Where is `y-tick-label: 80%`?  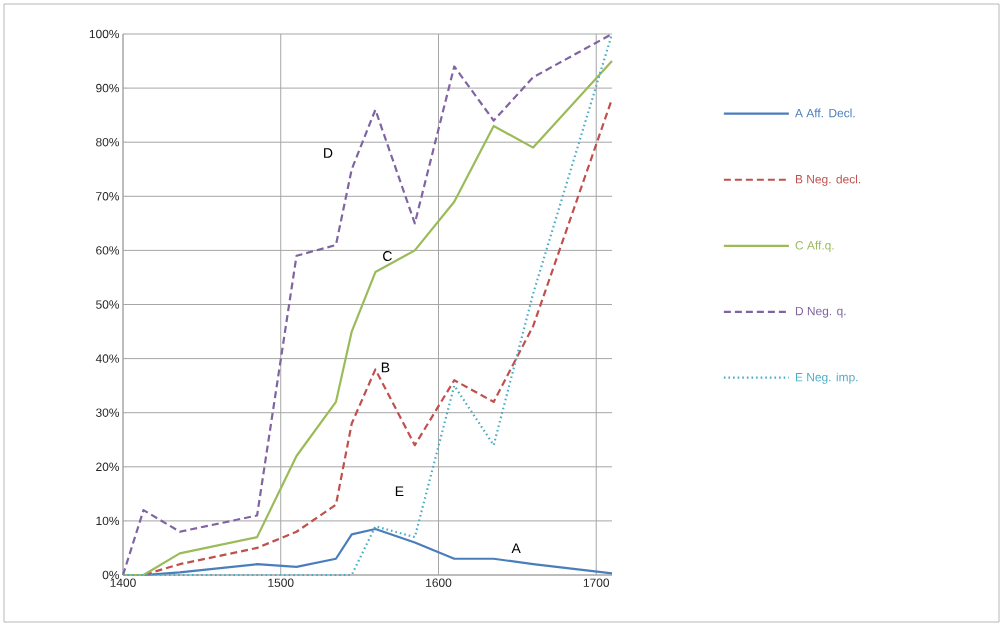
y-tick-label: 80% is located at coordinates (108, 142).